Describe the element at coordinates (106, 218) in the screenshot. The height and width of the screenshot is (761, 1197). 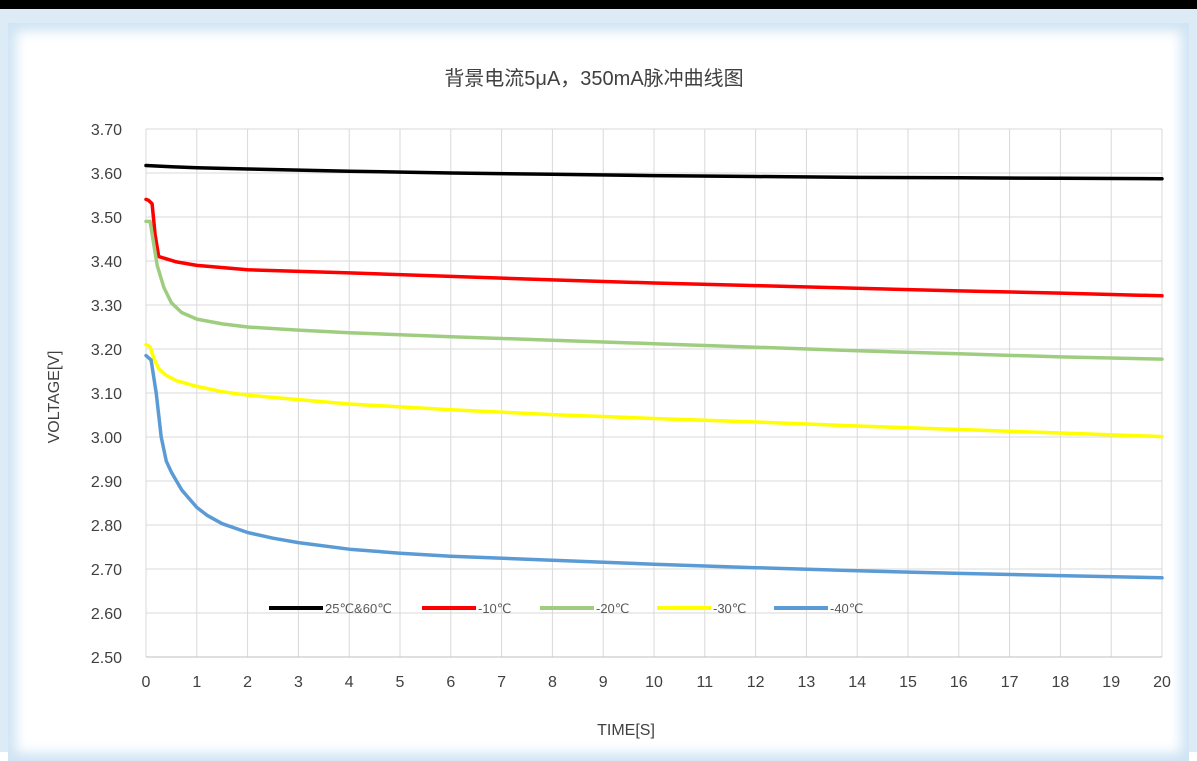
I see `y-tick-label: 3.50` at that location.